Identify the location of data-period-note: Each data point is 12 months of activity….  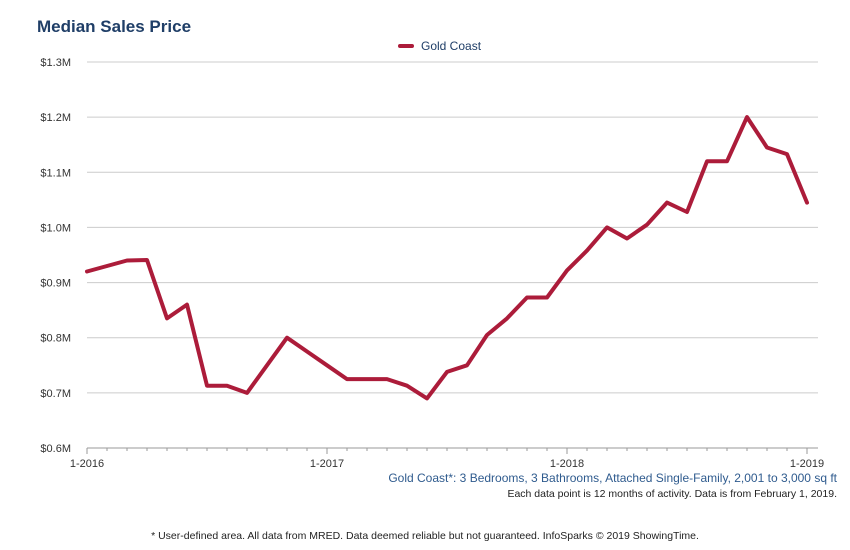
(672, 494).